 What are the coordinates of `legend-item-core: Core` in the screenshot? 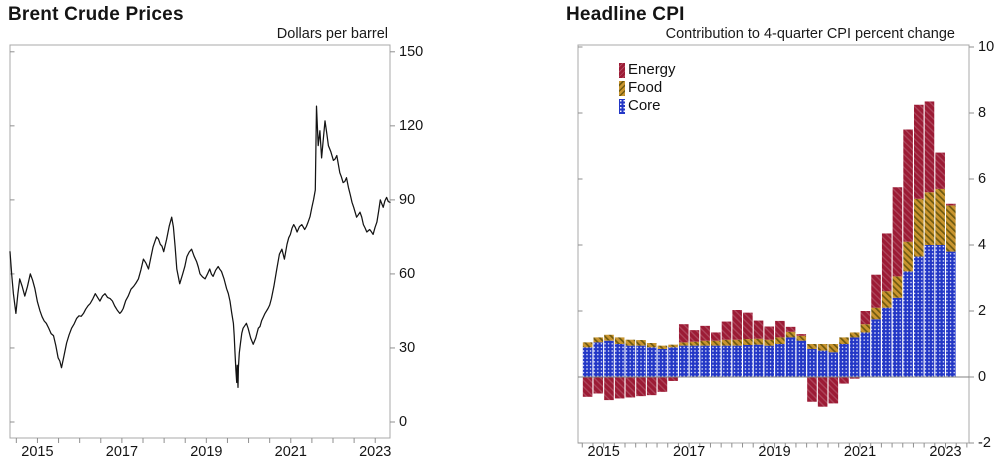 It's located at (647, 106).